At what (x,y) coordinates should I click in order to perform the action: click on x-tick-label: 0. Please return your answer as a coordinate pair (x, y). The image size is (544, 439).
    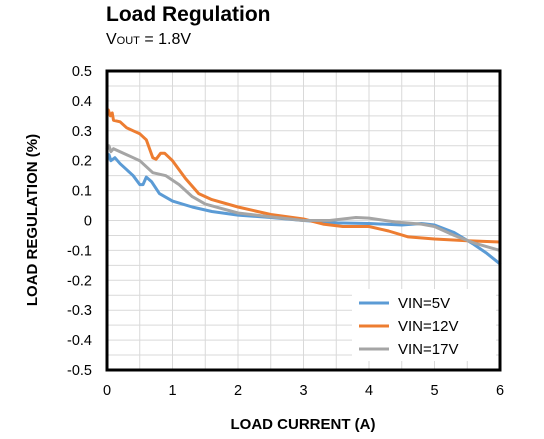
    Looking at the image, I should click on (107, 391).